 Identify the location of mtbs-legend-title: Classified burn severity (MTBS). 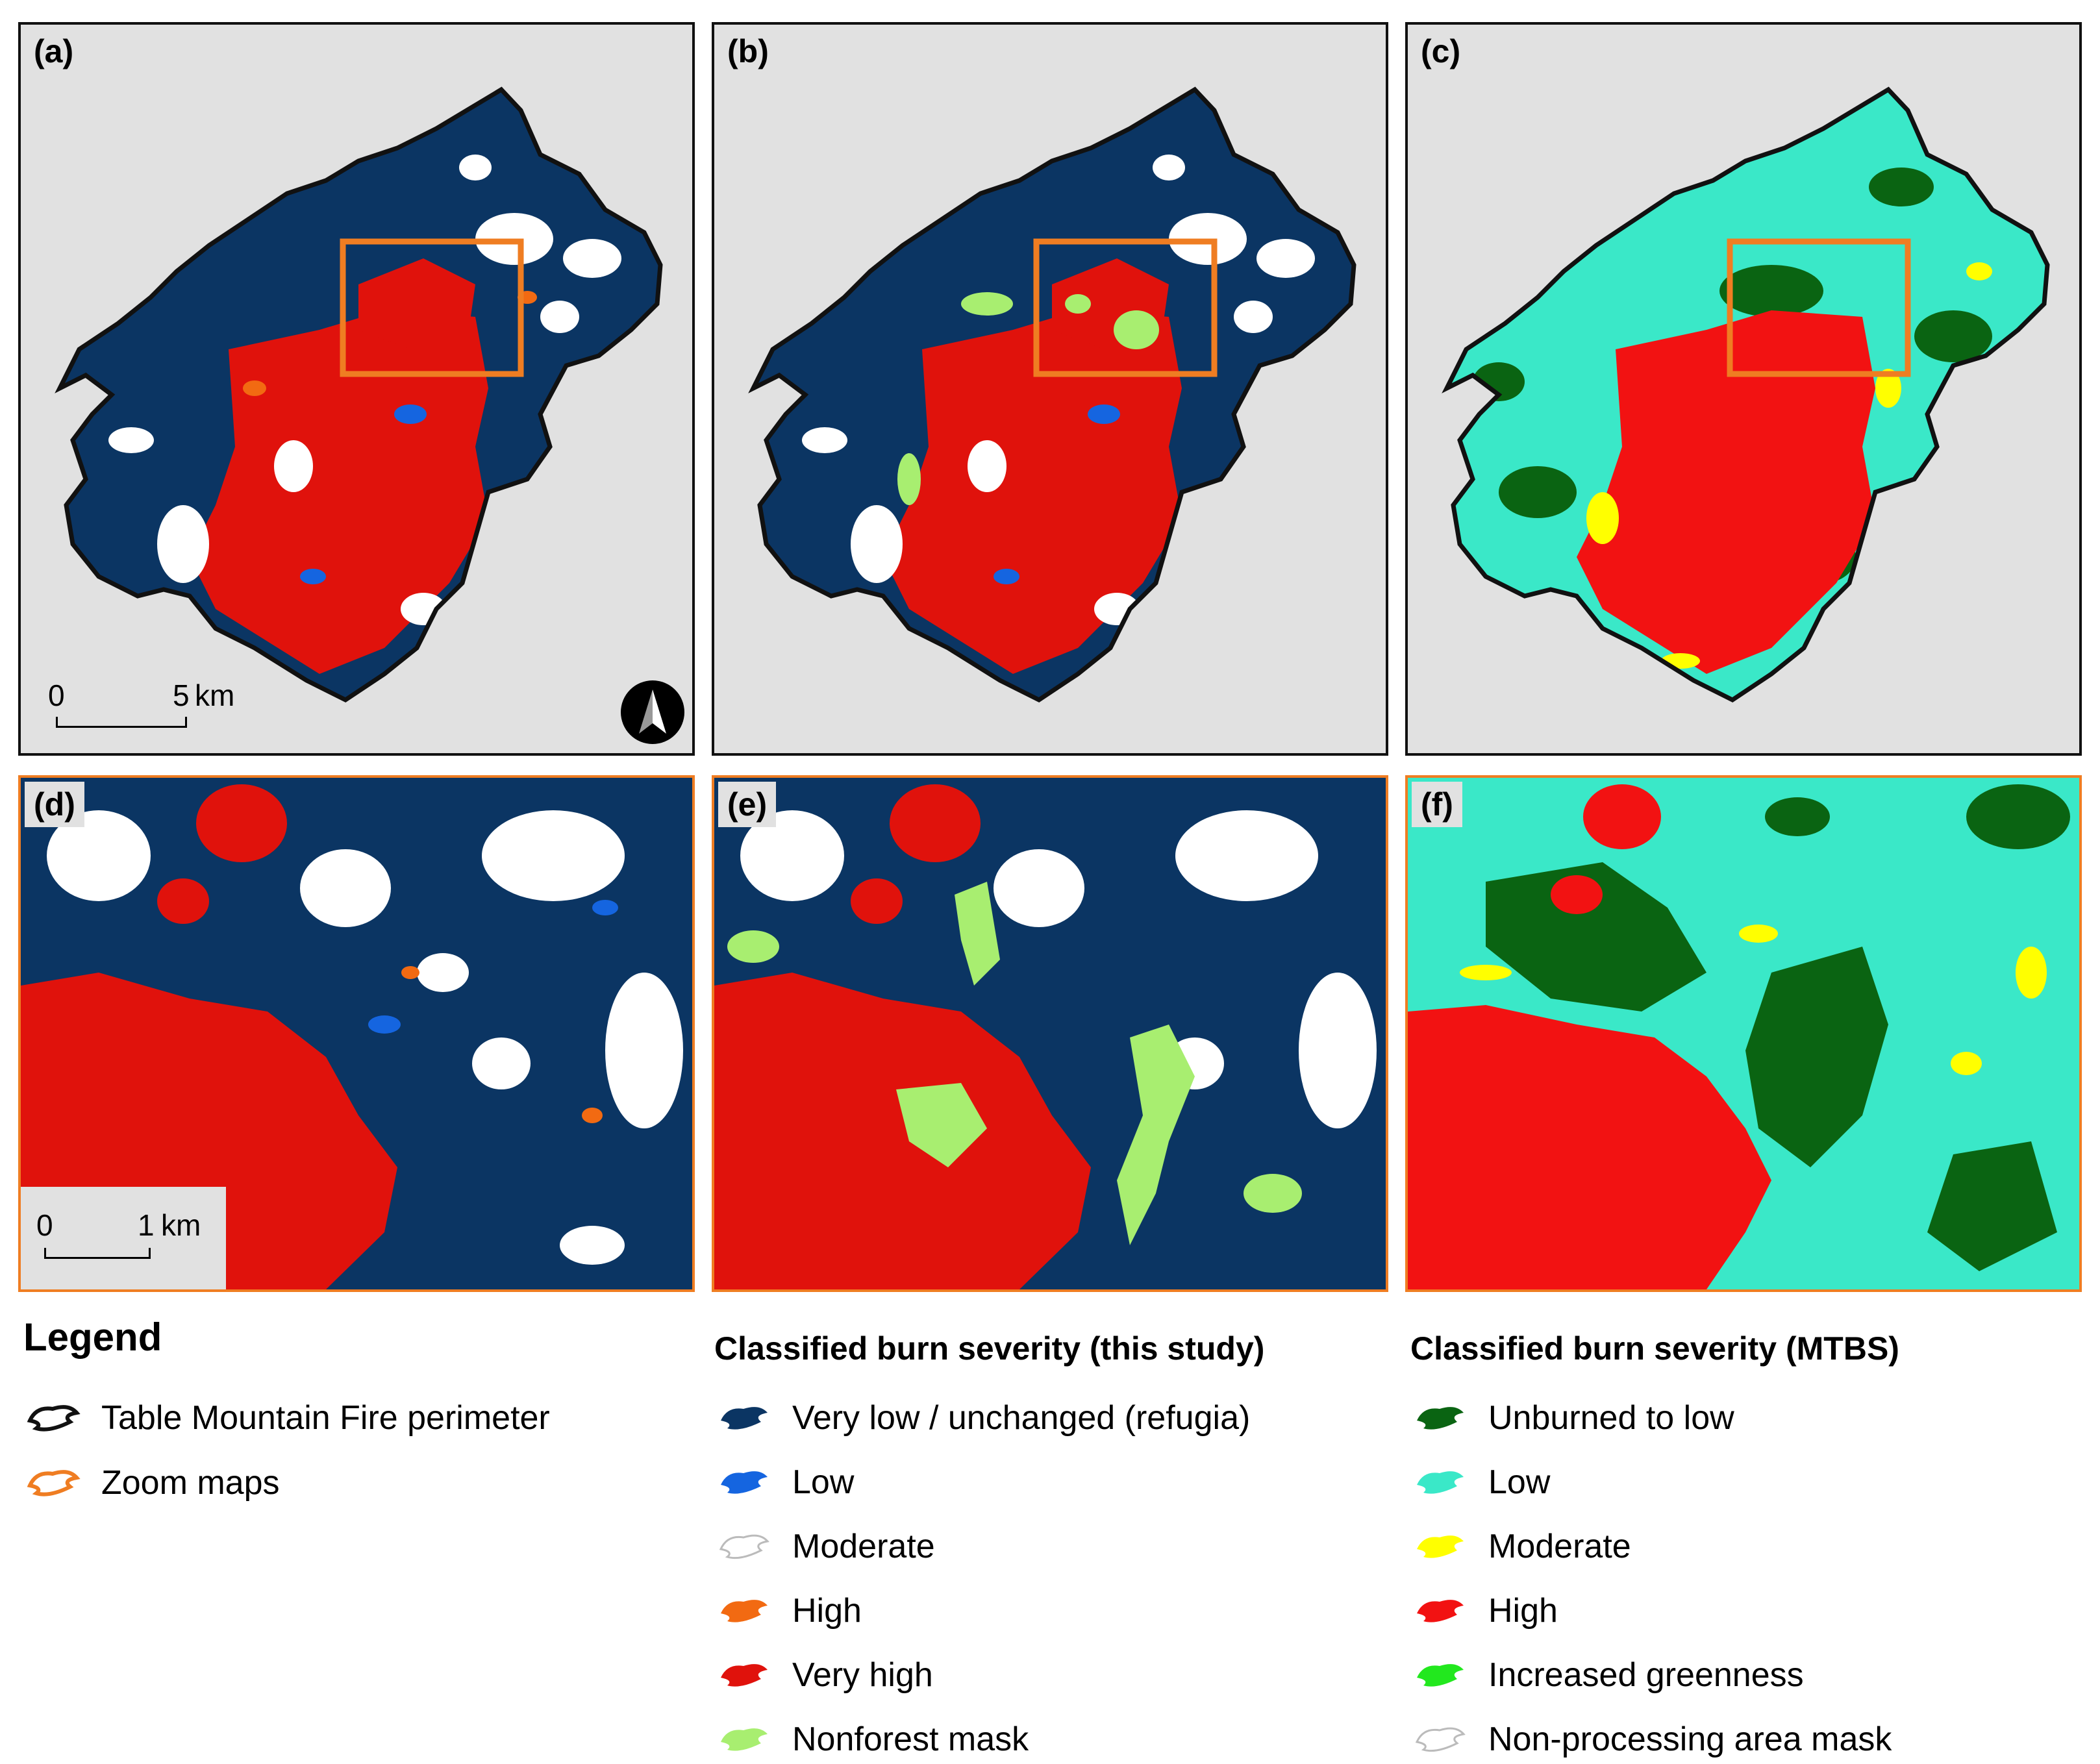
(1654, 1348).